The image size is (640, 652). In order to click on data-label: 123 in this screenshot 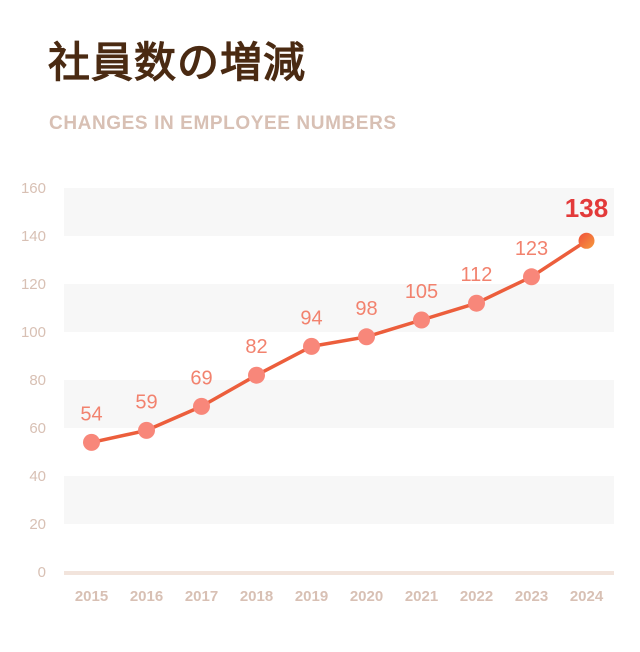, I will do `click(531, 249)`.